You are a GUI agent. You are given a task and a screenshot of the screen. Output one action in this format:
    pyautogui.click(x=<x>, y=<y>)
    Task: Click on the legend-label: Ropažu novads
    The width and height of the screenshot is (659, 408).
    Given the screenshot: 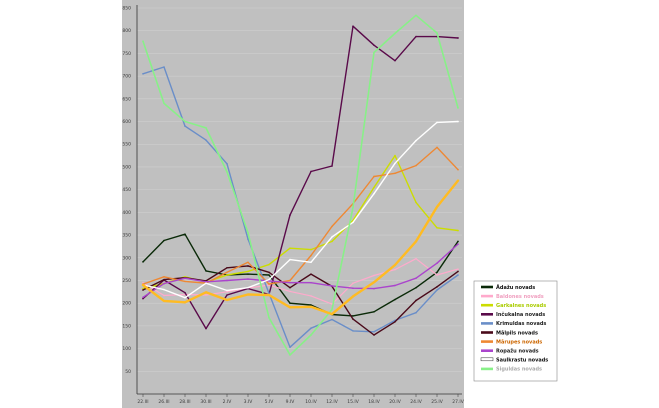 What is the action you would take?
    pyautogui.click(x=517, y=351)
    